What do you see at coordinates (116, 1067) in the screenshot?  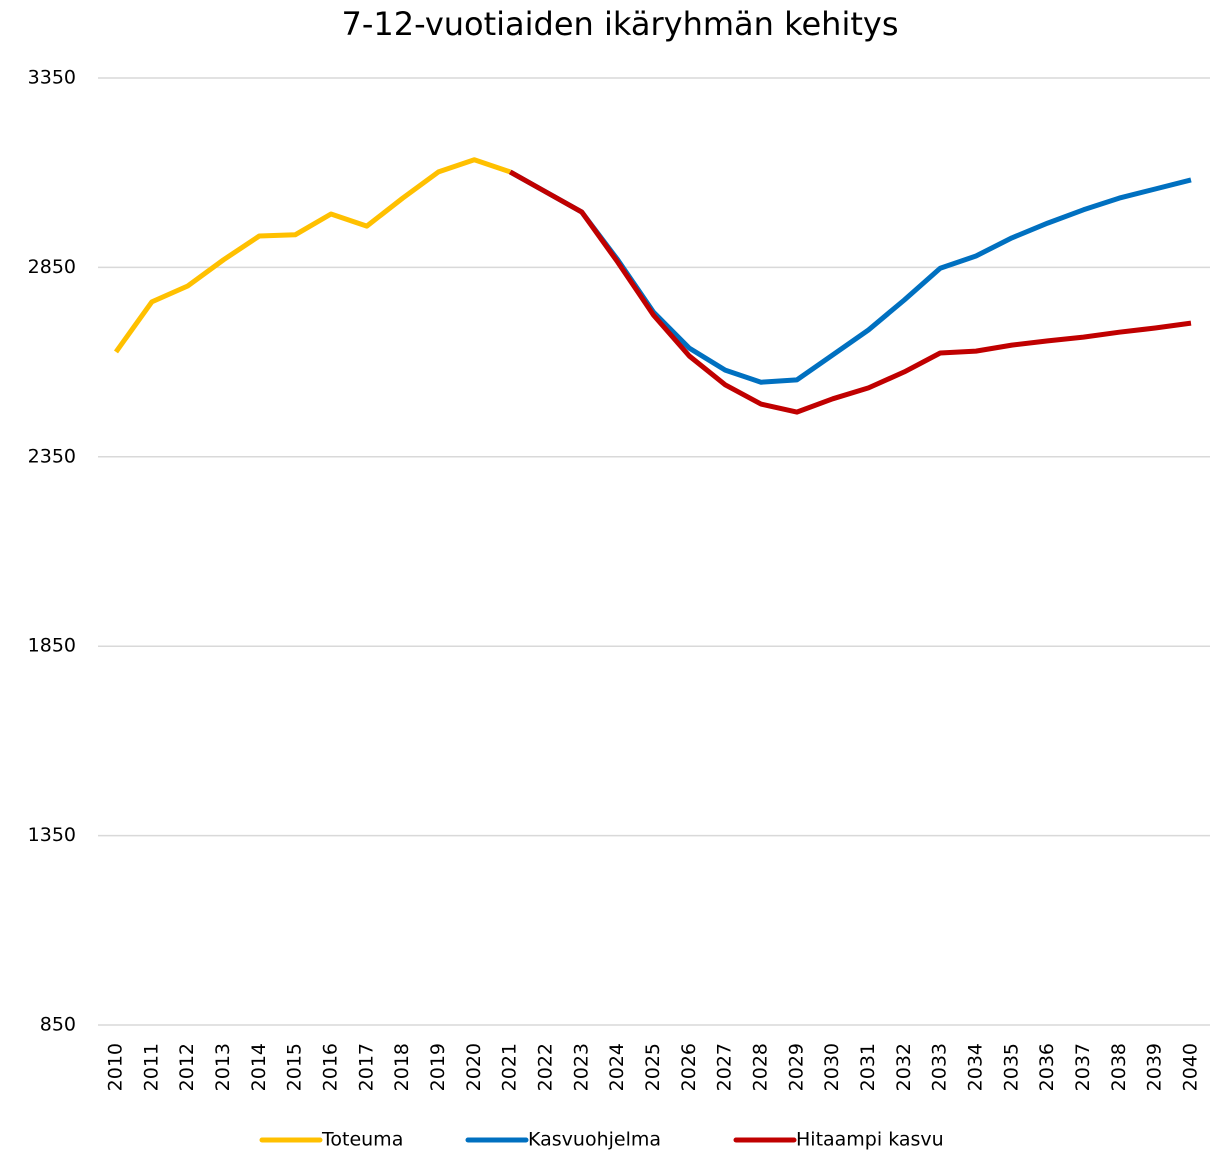 I see `x-tick-label: 2010` at bounding box center [116, 1067].